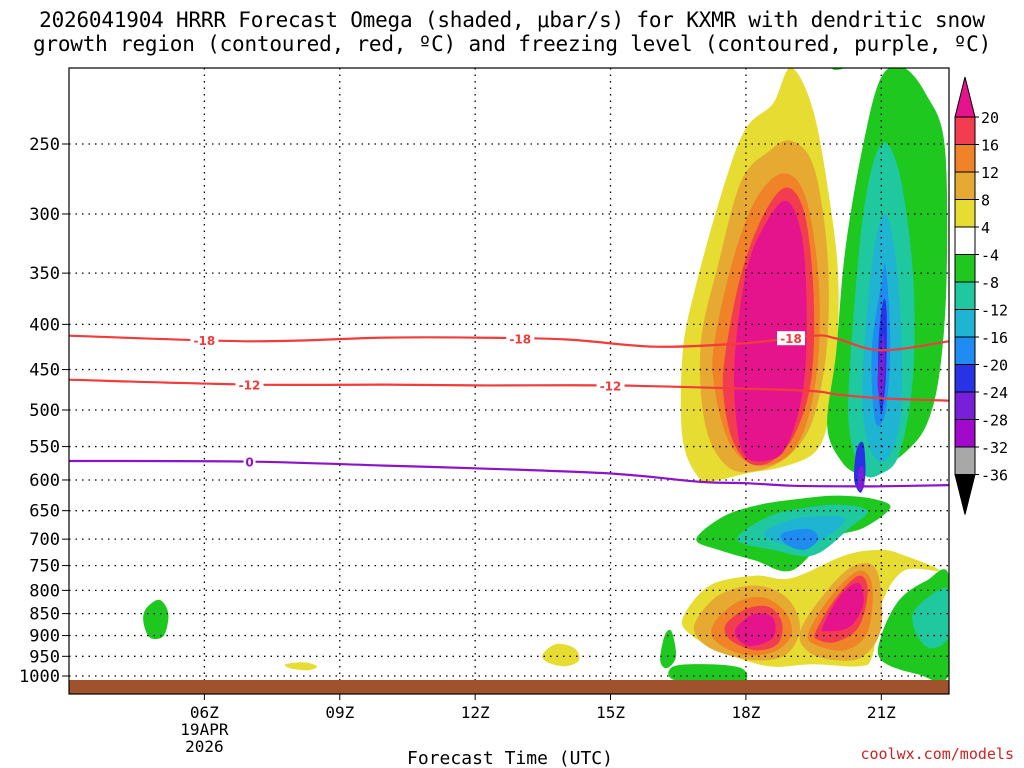 This screenshot has width=1024, height=768. What do you see at coordinates (339, 712) in the screenshot?
I see `x-tick-label-09Z: 09Z` at bounding box center [339, 712].